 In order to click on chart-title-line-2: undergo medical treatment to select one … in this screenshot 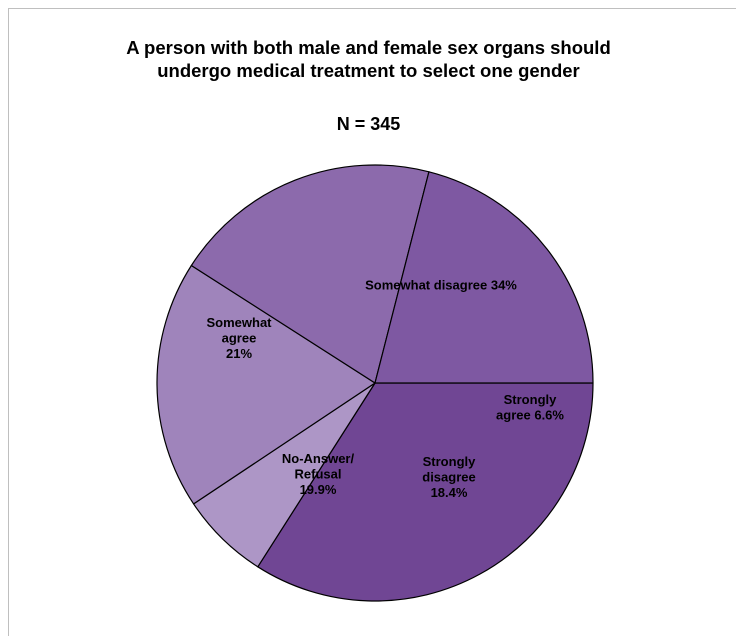, I will do `click(368, 70)`.